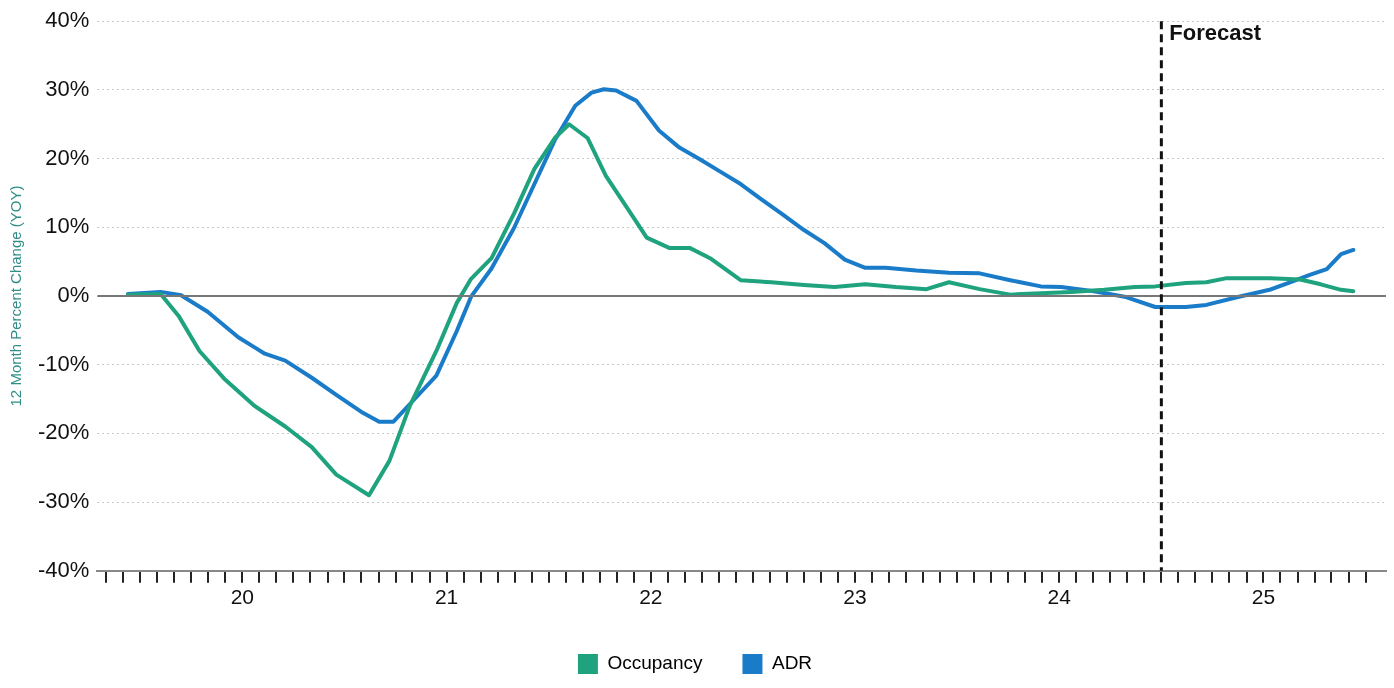 The image size is (1394, 688). Describe the element at coordinates (67, 88) in the screenshot. I see `y-tick-label: 30%` at that location.